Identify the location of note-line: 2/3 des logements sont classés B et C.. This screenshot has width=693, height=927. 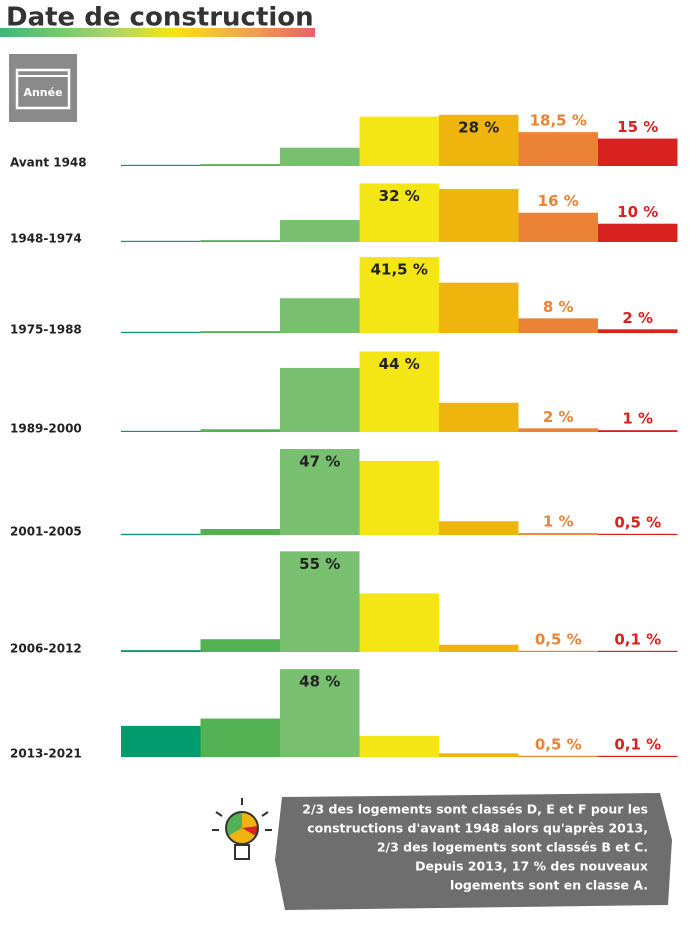
(512, 847).